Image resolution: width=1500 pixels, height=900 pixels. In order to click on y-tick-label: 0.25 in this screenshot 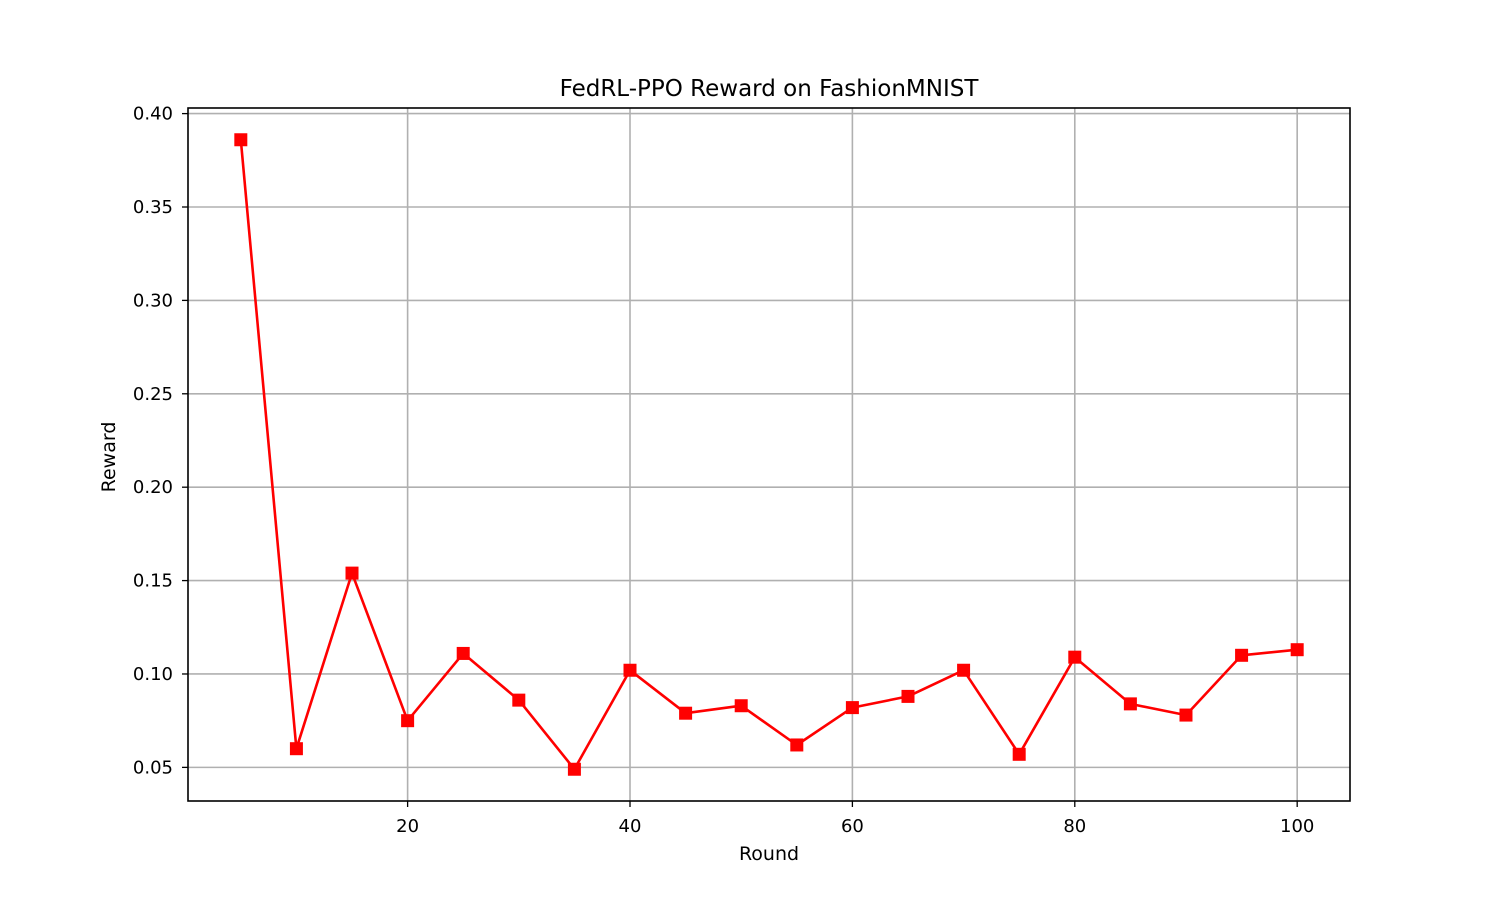, I will do `click(153, 394)`.